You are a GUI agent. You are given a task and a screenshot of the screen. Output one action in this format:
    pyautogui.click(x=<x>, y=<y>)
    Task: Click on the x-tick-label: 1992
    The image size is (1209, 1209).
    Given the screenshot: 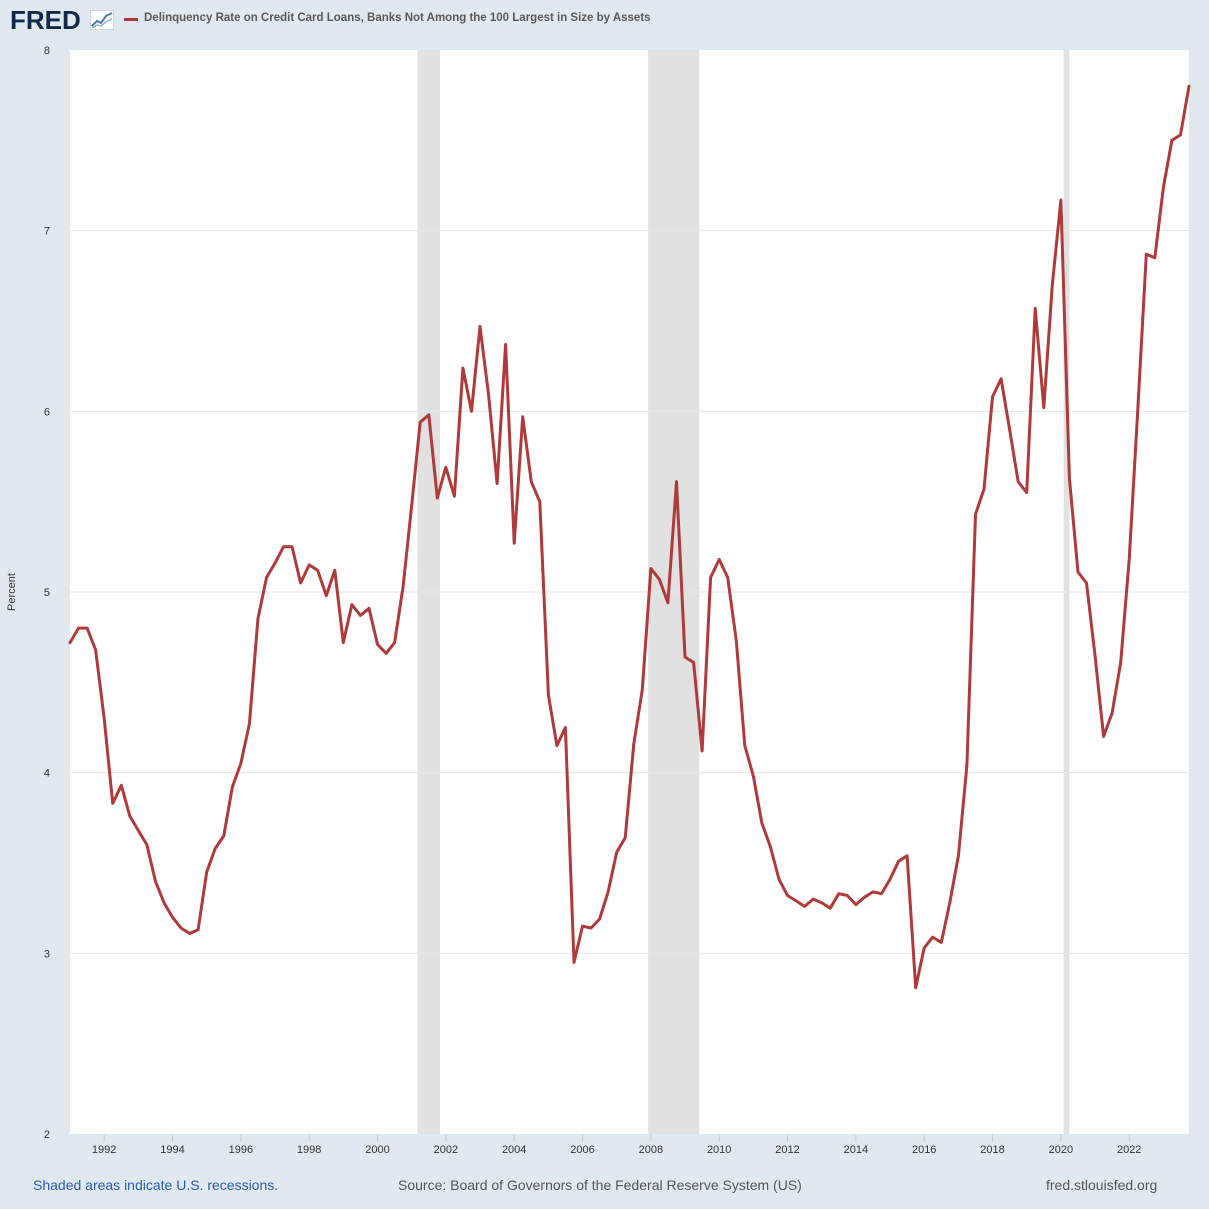 What is the action you would take?
    pyautogui.click(x=104, y=1150)
    